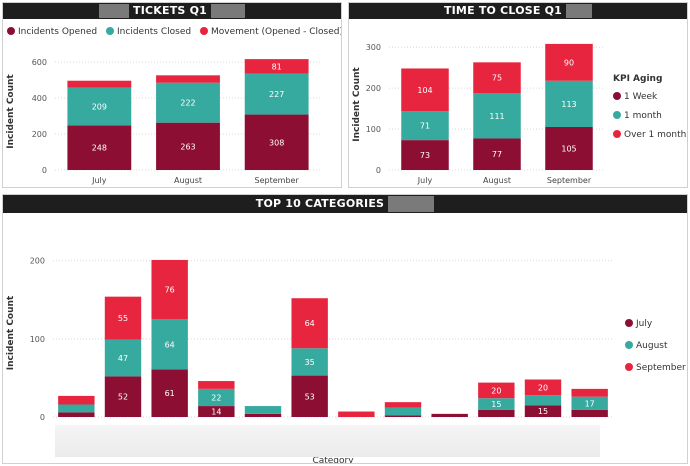 The height and width of the screenshot is (466, 690). What do you see at coordinates (39, 62) in the screenshot?
I see `y-tick-label: 600` at bounding box center [39, 62].